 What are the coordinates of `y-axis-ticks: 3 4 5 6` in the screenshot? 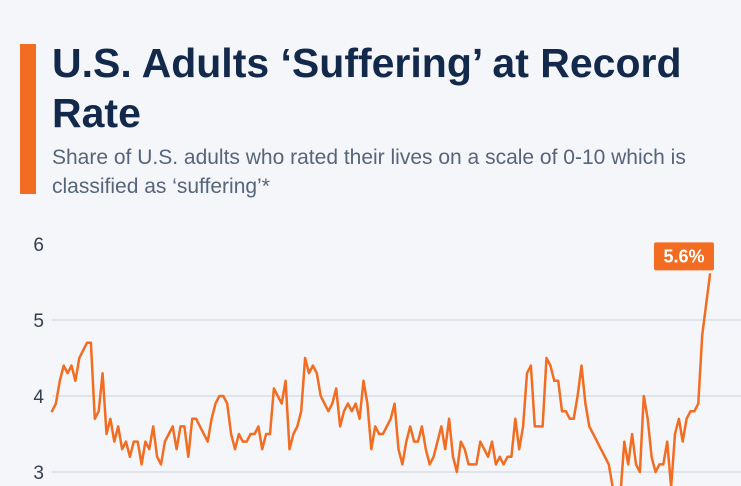 It's located at (38, 359).